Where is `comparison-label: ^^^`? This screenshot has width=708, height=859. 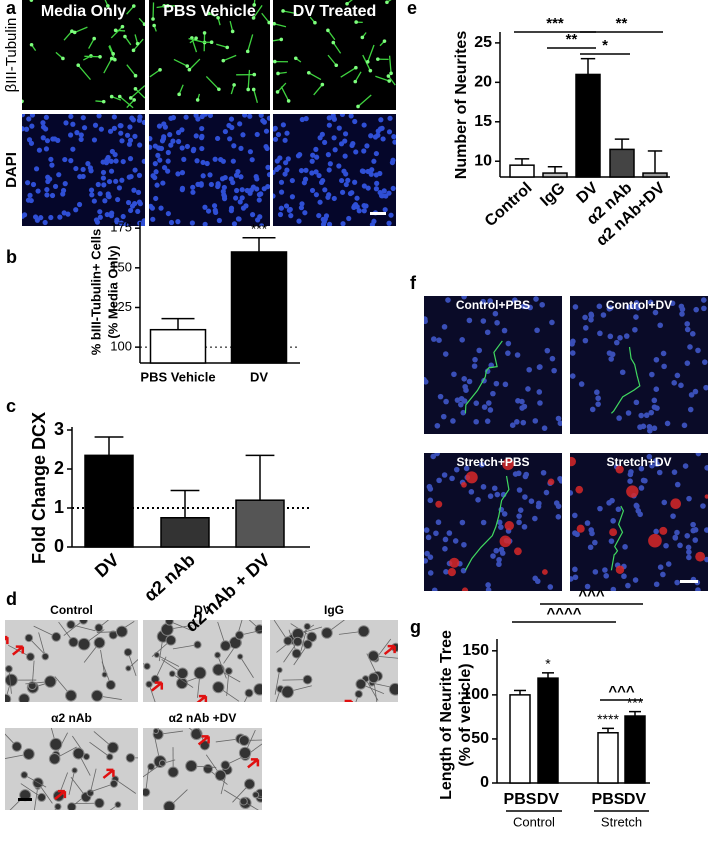 comparison-label: ^^^ is located at coordinates (591, 595).